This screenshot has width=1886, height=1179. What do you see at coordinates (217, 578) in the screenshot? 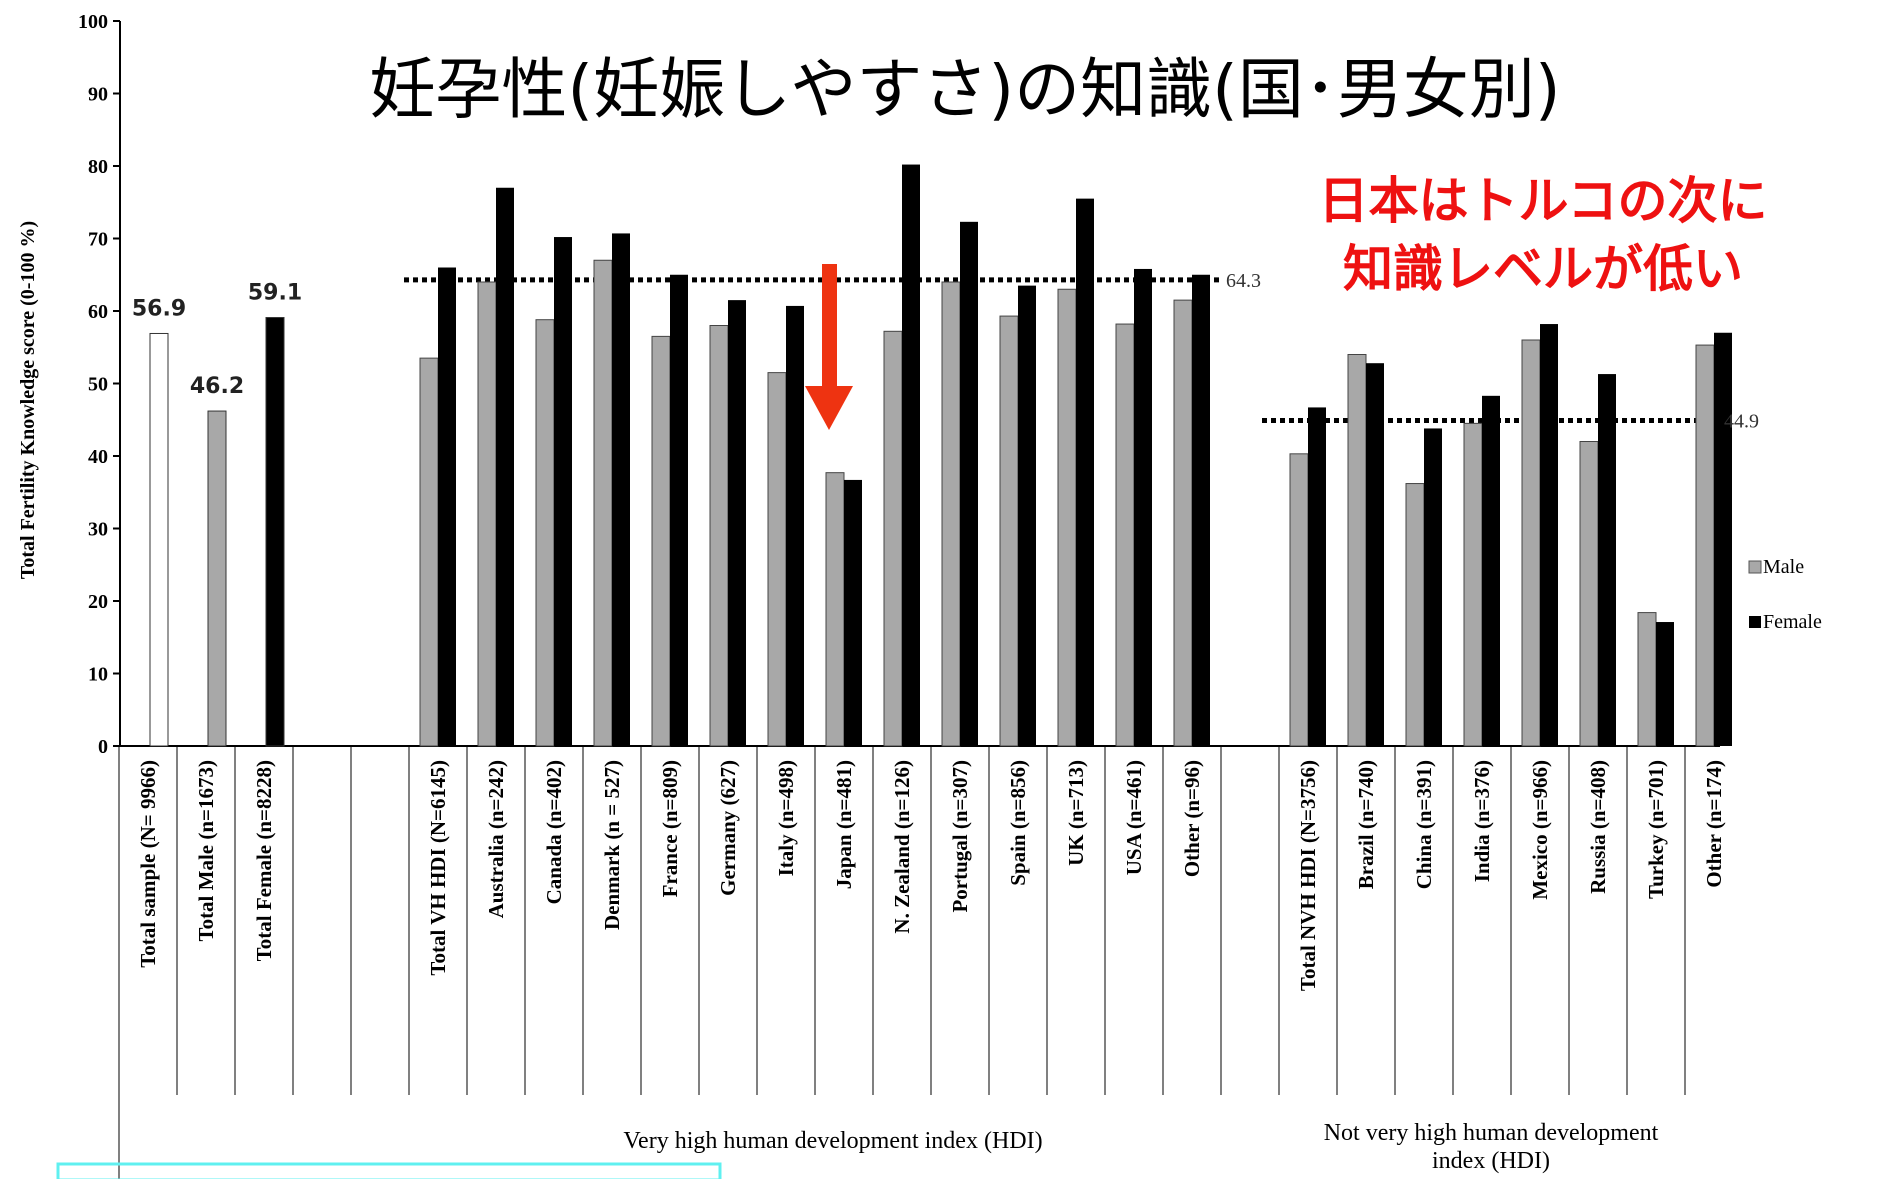
I see `bar-total-male` at bounding box center [217, 578].